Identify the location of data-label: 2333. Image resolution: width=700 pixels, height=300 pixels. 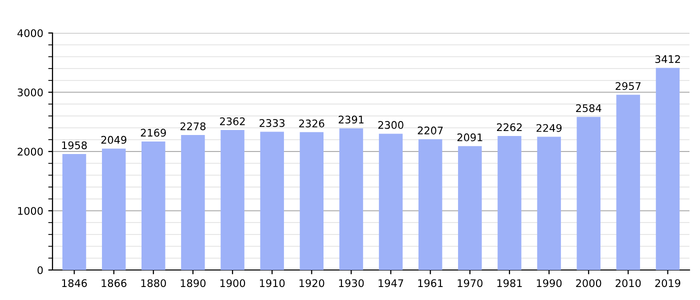
(272, 123).